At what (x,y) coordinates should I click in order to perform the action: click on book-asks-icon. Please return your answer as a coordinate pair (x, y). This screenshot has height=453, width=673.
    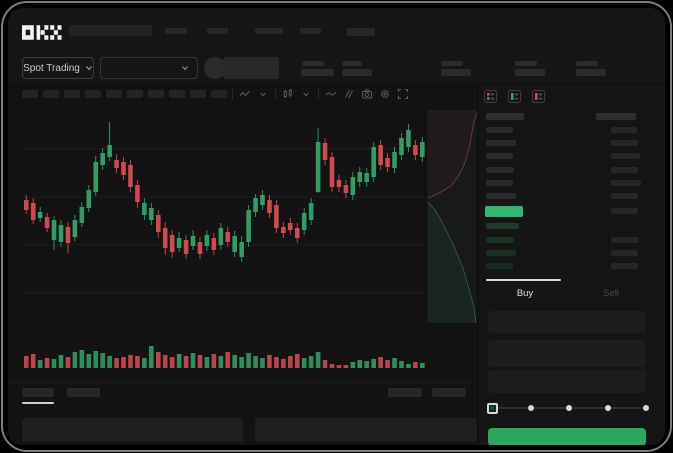
    Looking at the image, I should click on (538, 96).